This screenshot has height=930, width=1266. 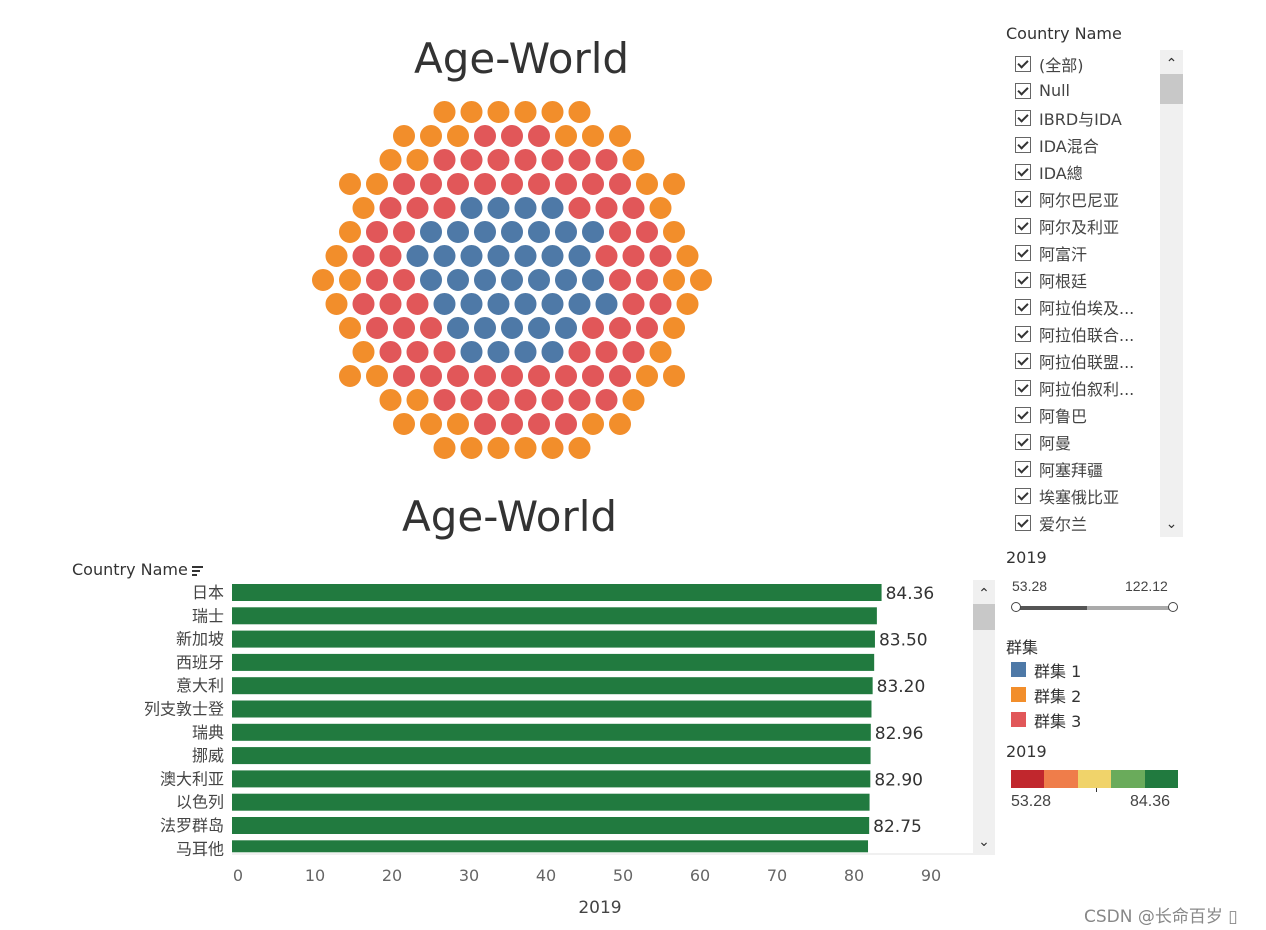 I want to click on legend-item: 群集 3, so click(x=1046, y=719).